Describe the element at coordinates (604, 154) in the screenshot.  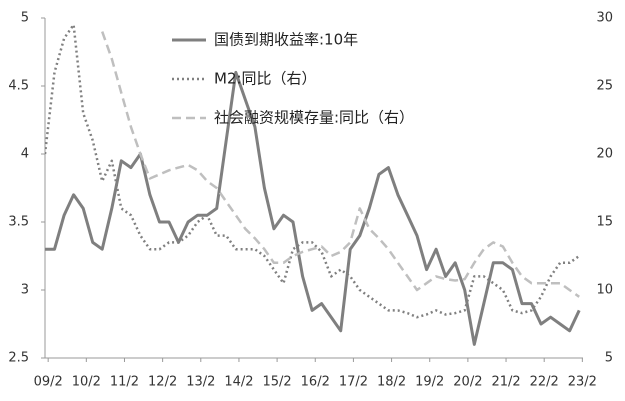
I see `y2-tick-label: 20` at that location.